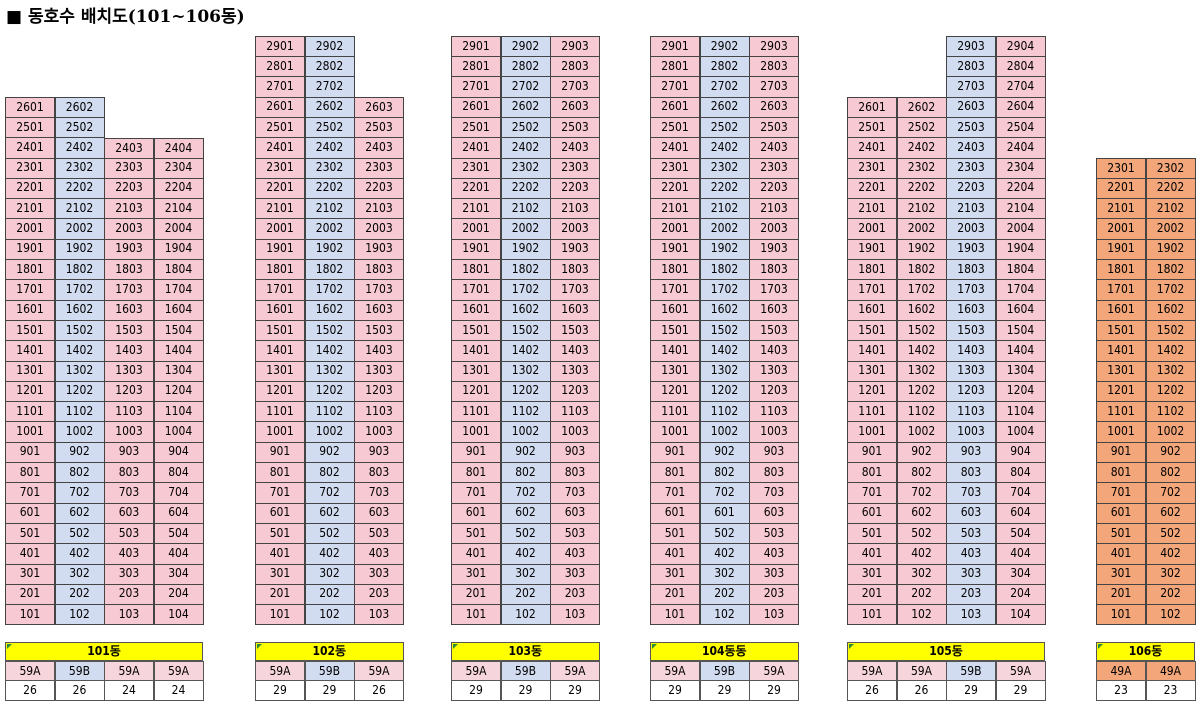 Image resolution: width=1200 pixels, height=711 pixels. I want to click on building-name-label: 106동, so click(1145, 651).